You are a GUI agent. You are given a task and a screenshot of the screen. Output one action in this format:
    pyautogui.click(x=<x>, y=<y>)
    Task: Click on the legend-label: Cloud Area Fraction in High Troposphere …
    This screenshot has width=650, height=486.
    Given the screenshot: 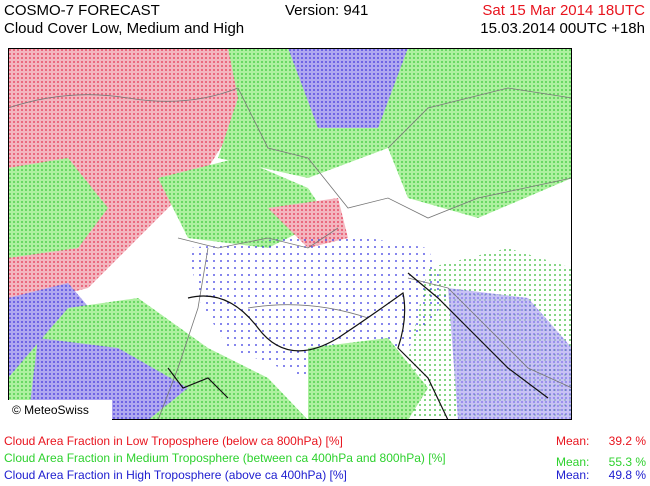 What is the action you would take?
    pyautogui.click(x=175, y=475)
    